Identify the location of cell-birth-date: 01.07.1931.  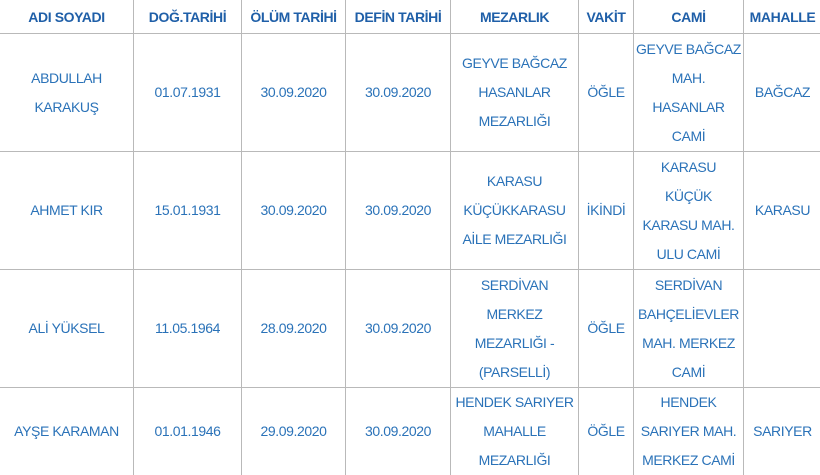
(187, 92).